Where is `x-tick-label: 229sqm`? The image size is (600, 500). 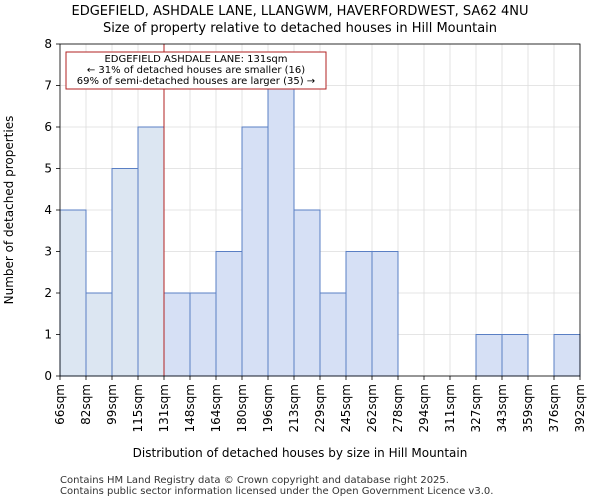
x-tick-label: 229sqm is located at coordinates (320, 408).